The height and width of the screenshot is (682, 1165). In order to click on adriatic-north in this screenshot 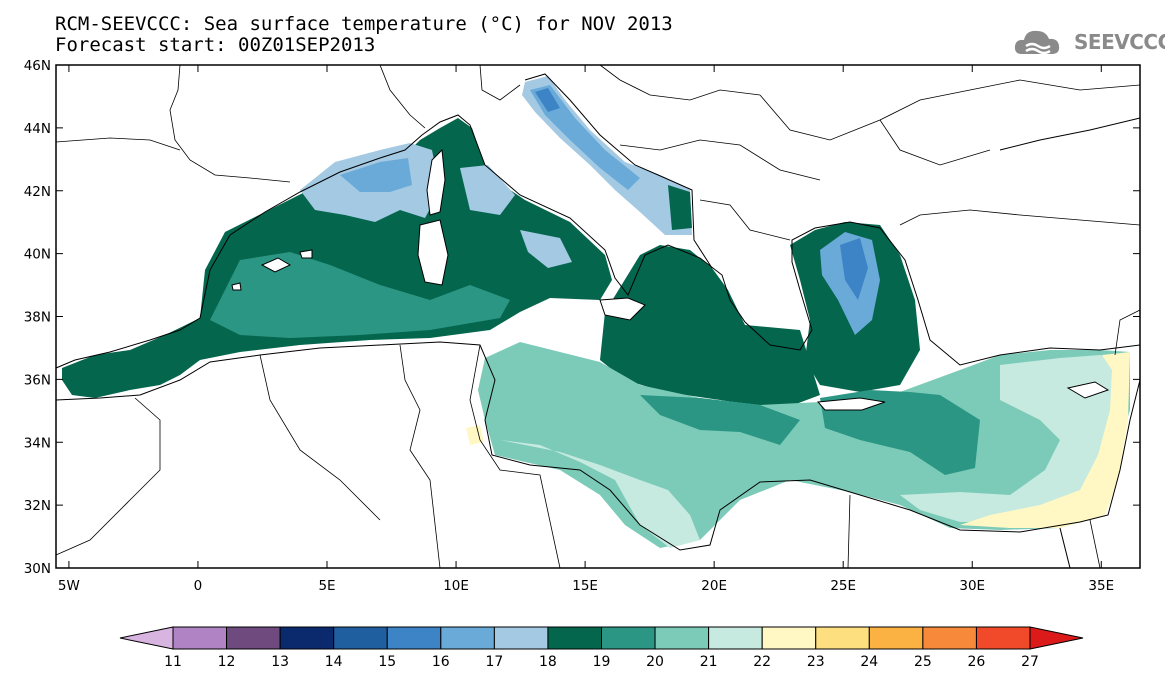, I will do `click(547, 100)`.